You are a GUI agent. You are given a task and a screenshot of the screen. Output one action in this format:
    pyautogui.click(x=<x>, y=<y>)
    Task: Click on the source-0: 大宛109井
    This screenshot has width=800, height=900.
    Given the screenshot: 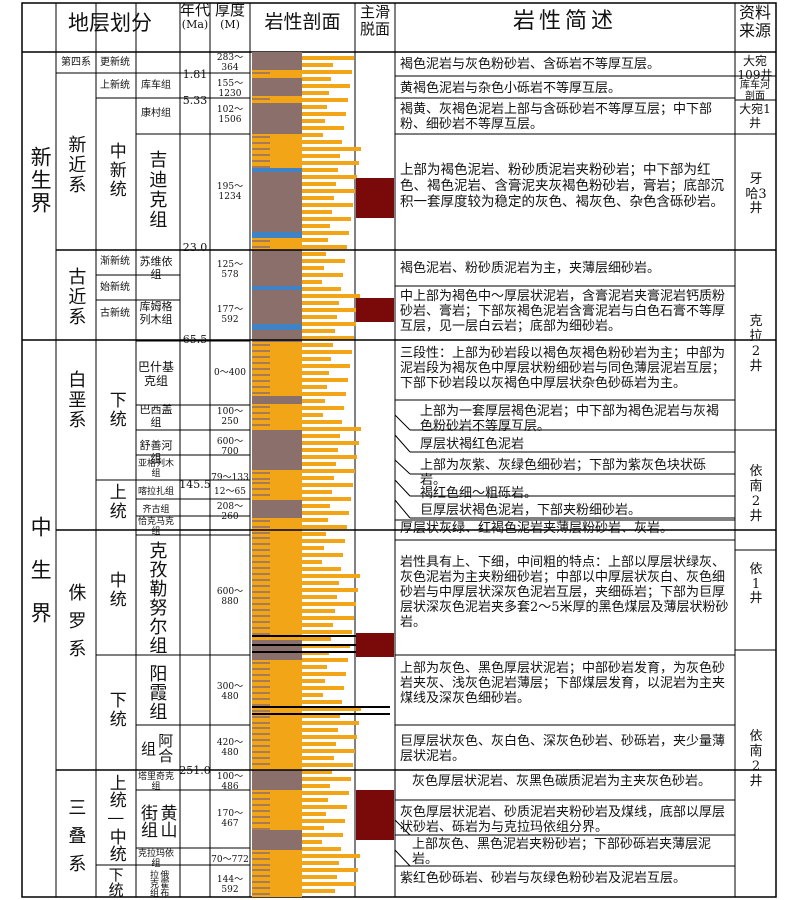 What is the action you would take?
    pyautogui.click(x=755, y=68)
    